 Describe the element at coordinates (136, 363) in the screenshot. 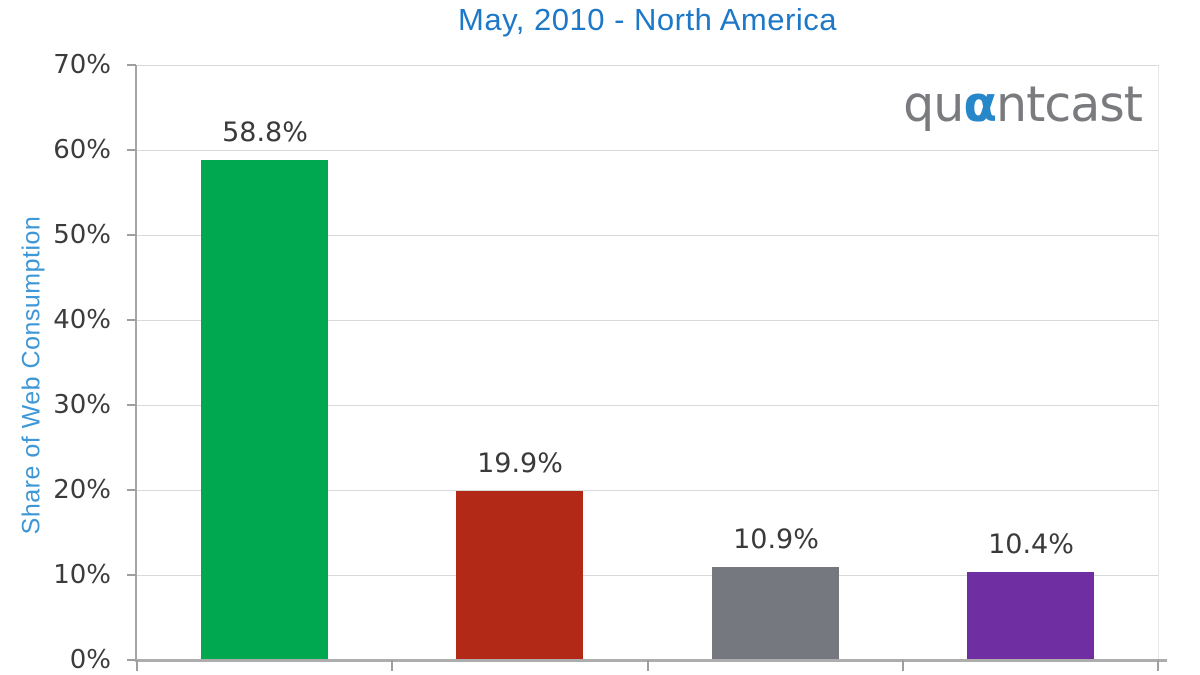

I see `y-axis-line` at that location.